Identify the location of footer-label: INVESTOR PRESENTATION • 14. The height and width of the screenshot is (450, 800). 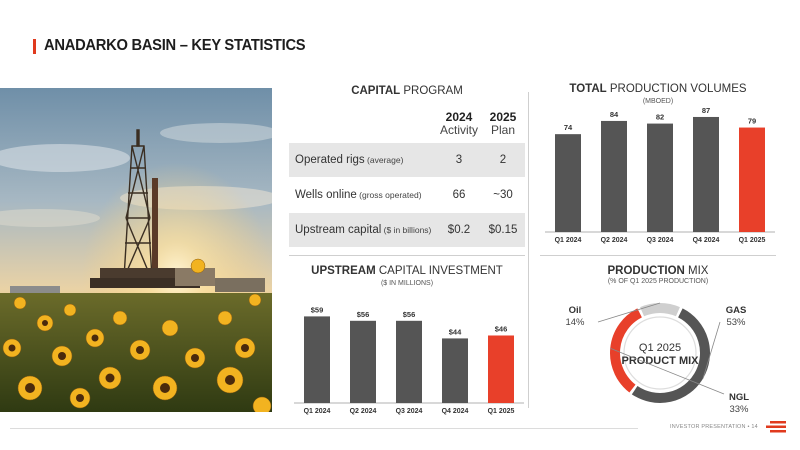
(714, 427).